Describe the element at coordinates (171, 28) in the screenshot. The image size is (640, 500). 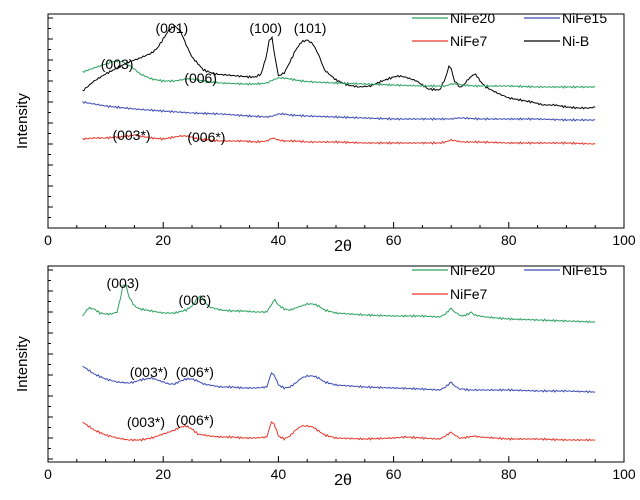
I see `peak-label: (001)` at that location.